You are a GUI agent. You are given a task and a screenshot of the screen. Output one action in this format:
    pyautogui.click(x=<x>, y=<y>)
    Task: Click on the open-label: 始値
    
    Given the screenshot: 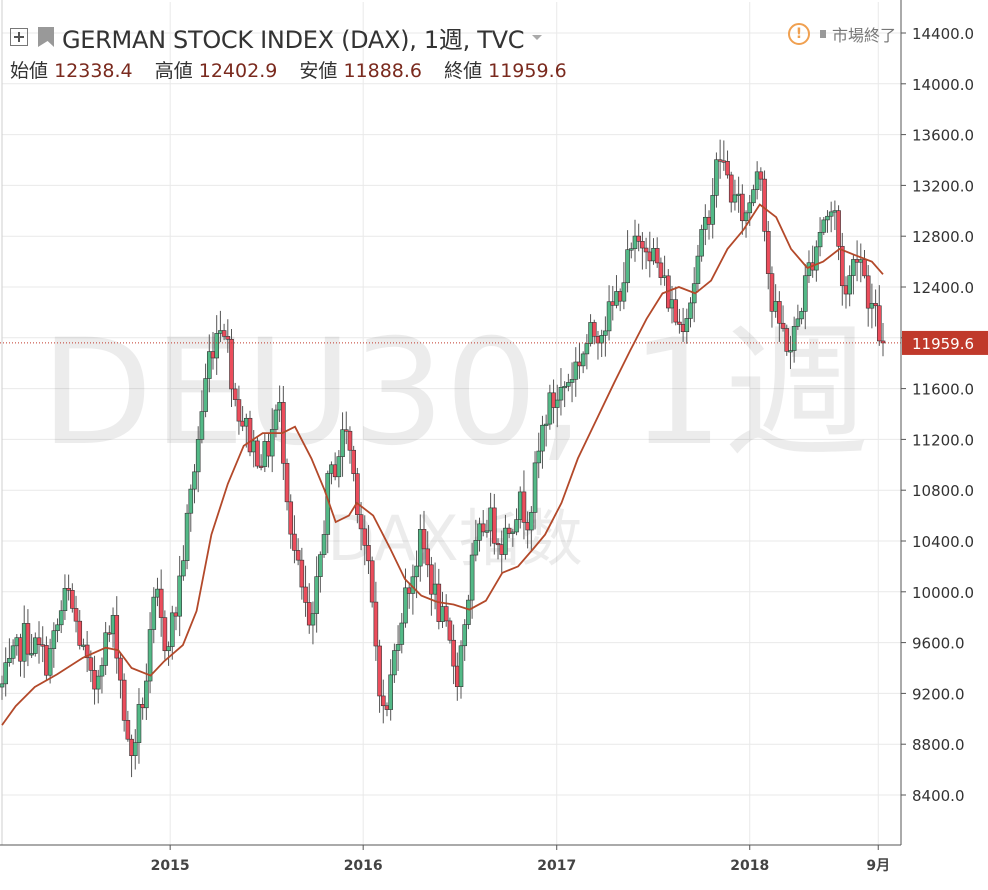 What is the action you would take?
    pyautogui.click(x=29, y=71)
    